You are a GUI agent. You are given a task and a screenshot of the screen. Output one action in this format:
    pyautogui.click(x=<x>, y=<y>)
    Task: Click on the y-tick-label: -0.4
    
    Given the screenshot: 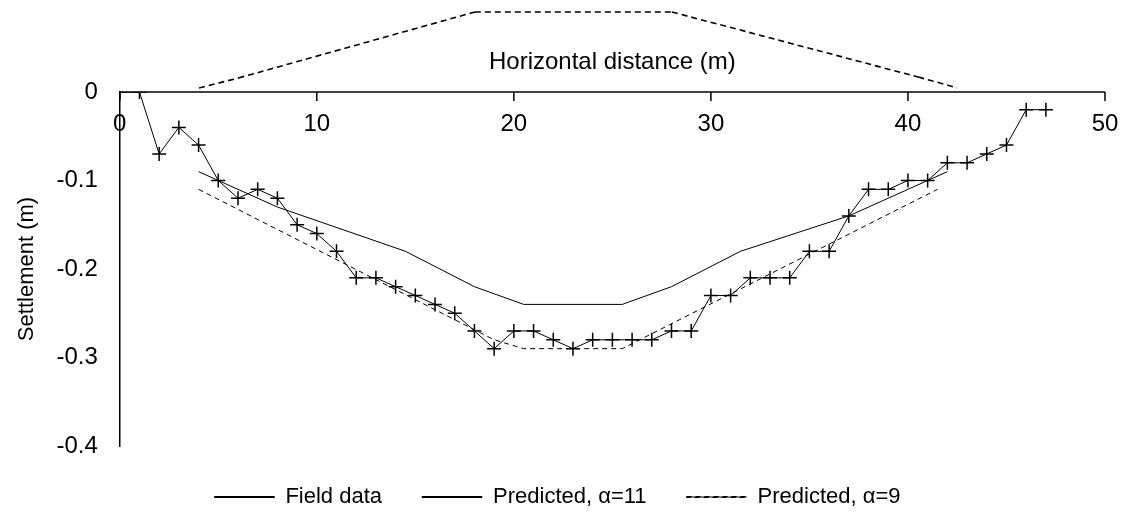 What is the action you would take?
    pyautogui.click(x=77, y=444)
    